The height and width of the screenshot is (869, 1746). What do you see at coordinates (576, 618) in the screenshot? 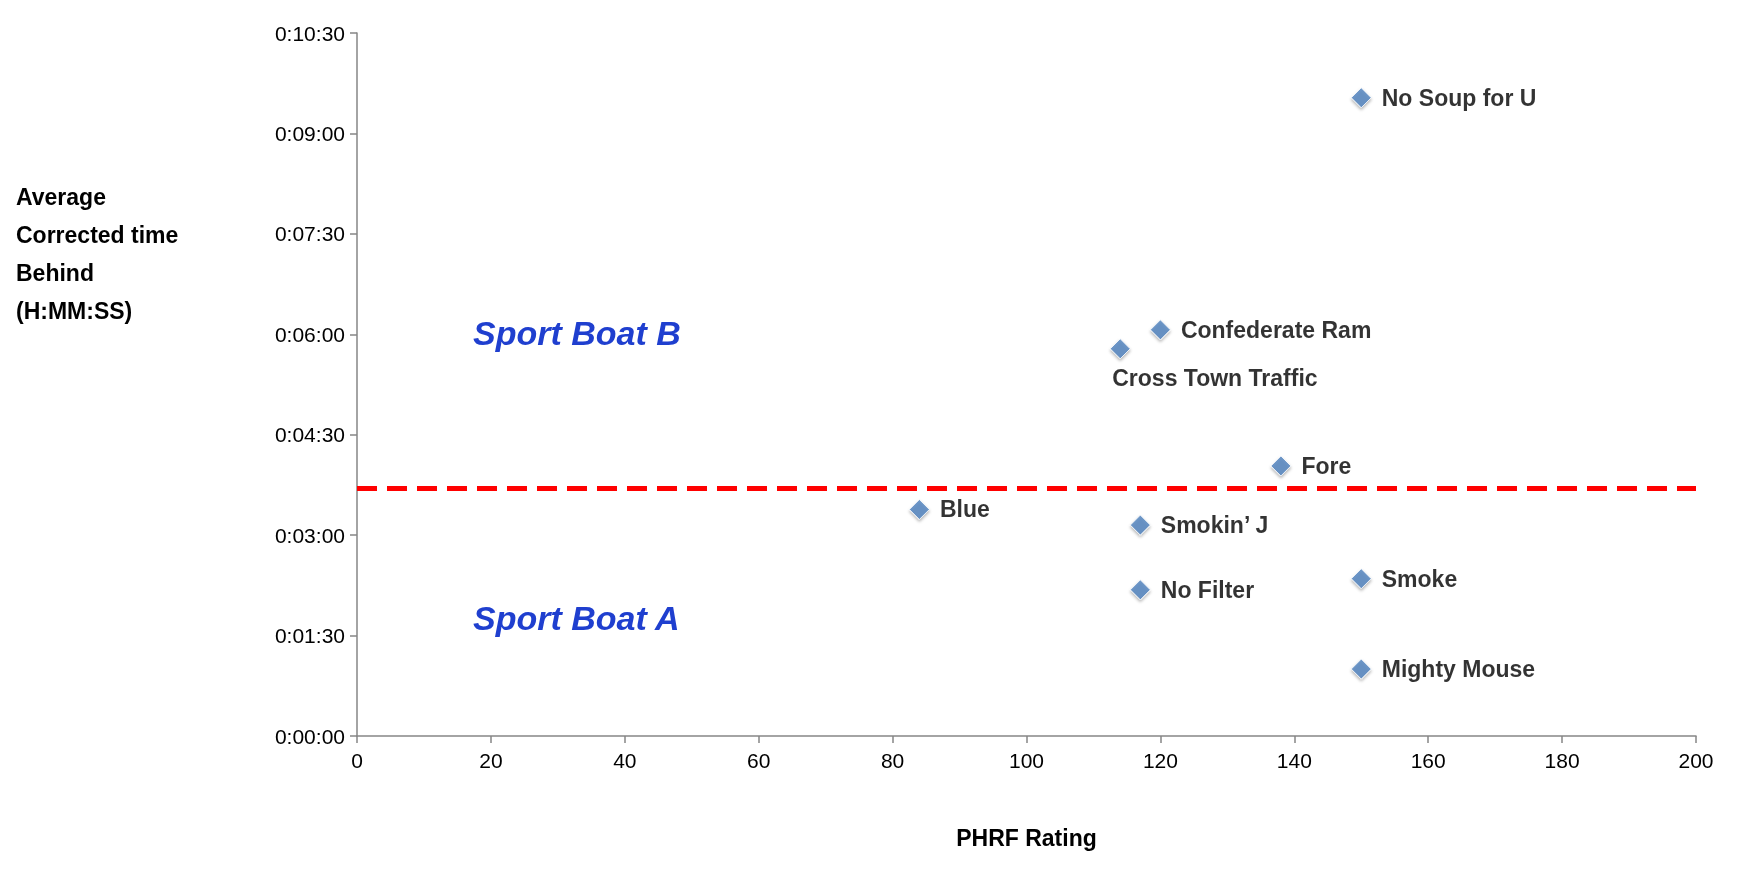
I see `annotation: Sport Boat A` at bounding box center [576, 618].